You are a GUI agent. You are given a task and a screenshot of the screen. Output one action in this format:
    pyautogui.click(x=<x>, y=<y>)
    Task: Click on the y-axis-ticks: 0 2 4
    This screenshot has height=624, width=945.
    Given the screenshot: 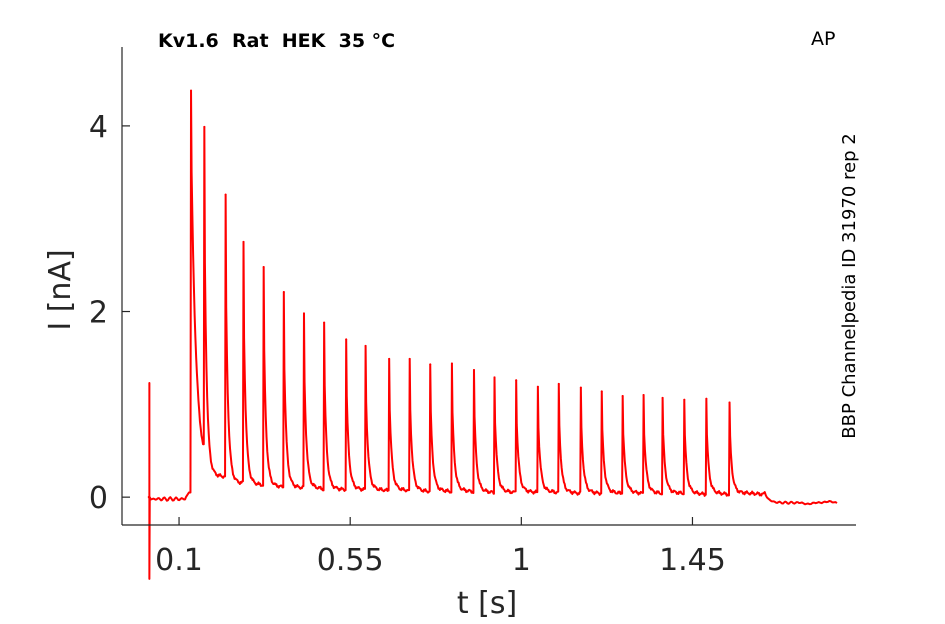 What is the action you would take?
    pyautogui.click(x=109, y=313)
    